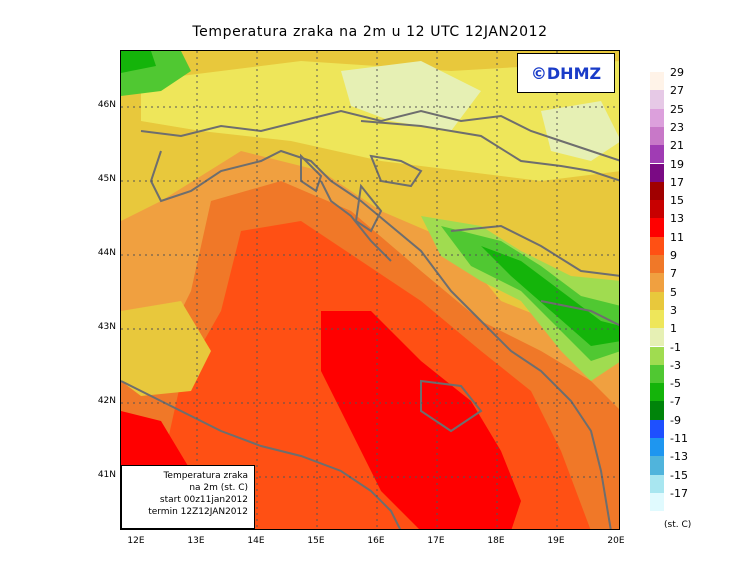  Describe the element at coordinates (566, 73) in the screenshot. I see `dhmz-logo: ©DHMZ` at that location.